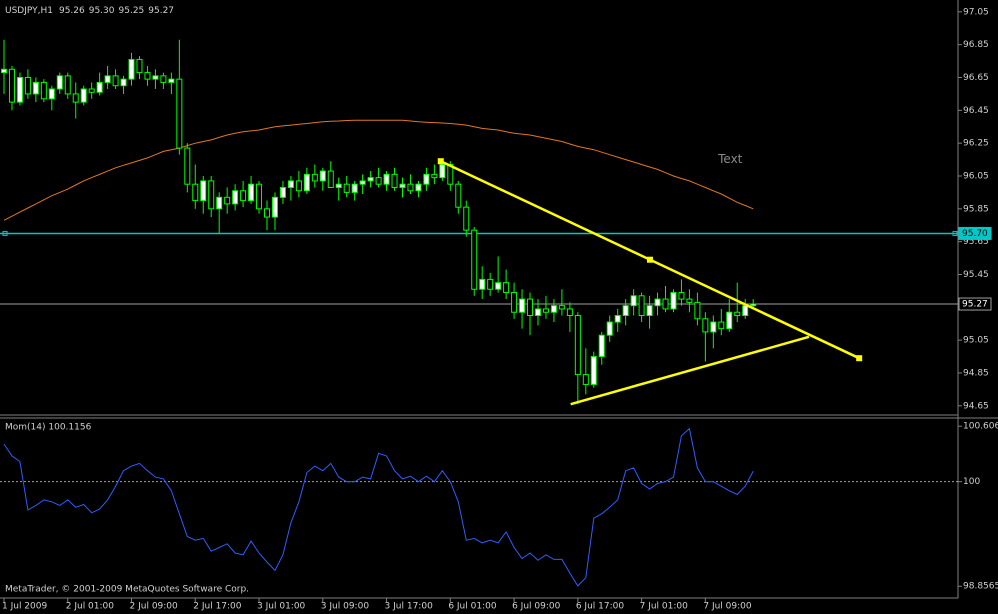 Image resolution: width=998 pixels, height=614 pixels. Describe the element at coordinates (976, 78) in the screenshot. I see `y-tick-label: 96.65` at that location.